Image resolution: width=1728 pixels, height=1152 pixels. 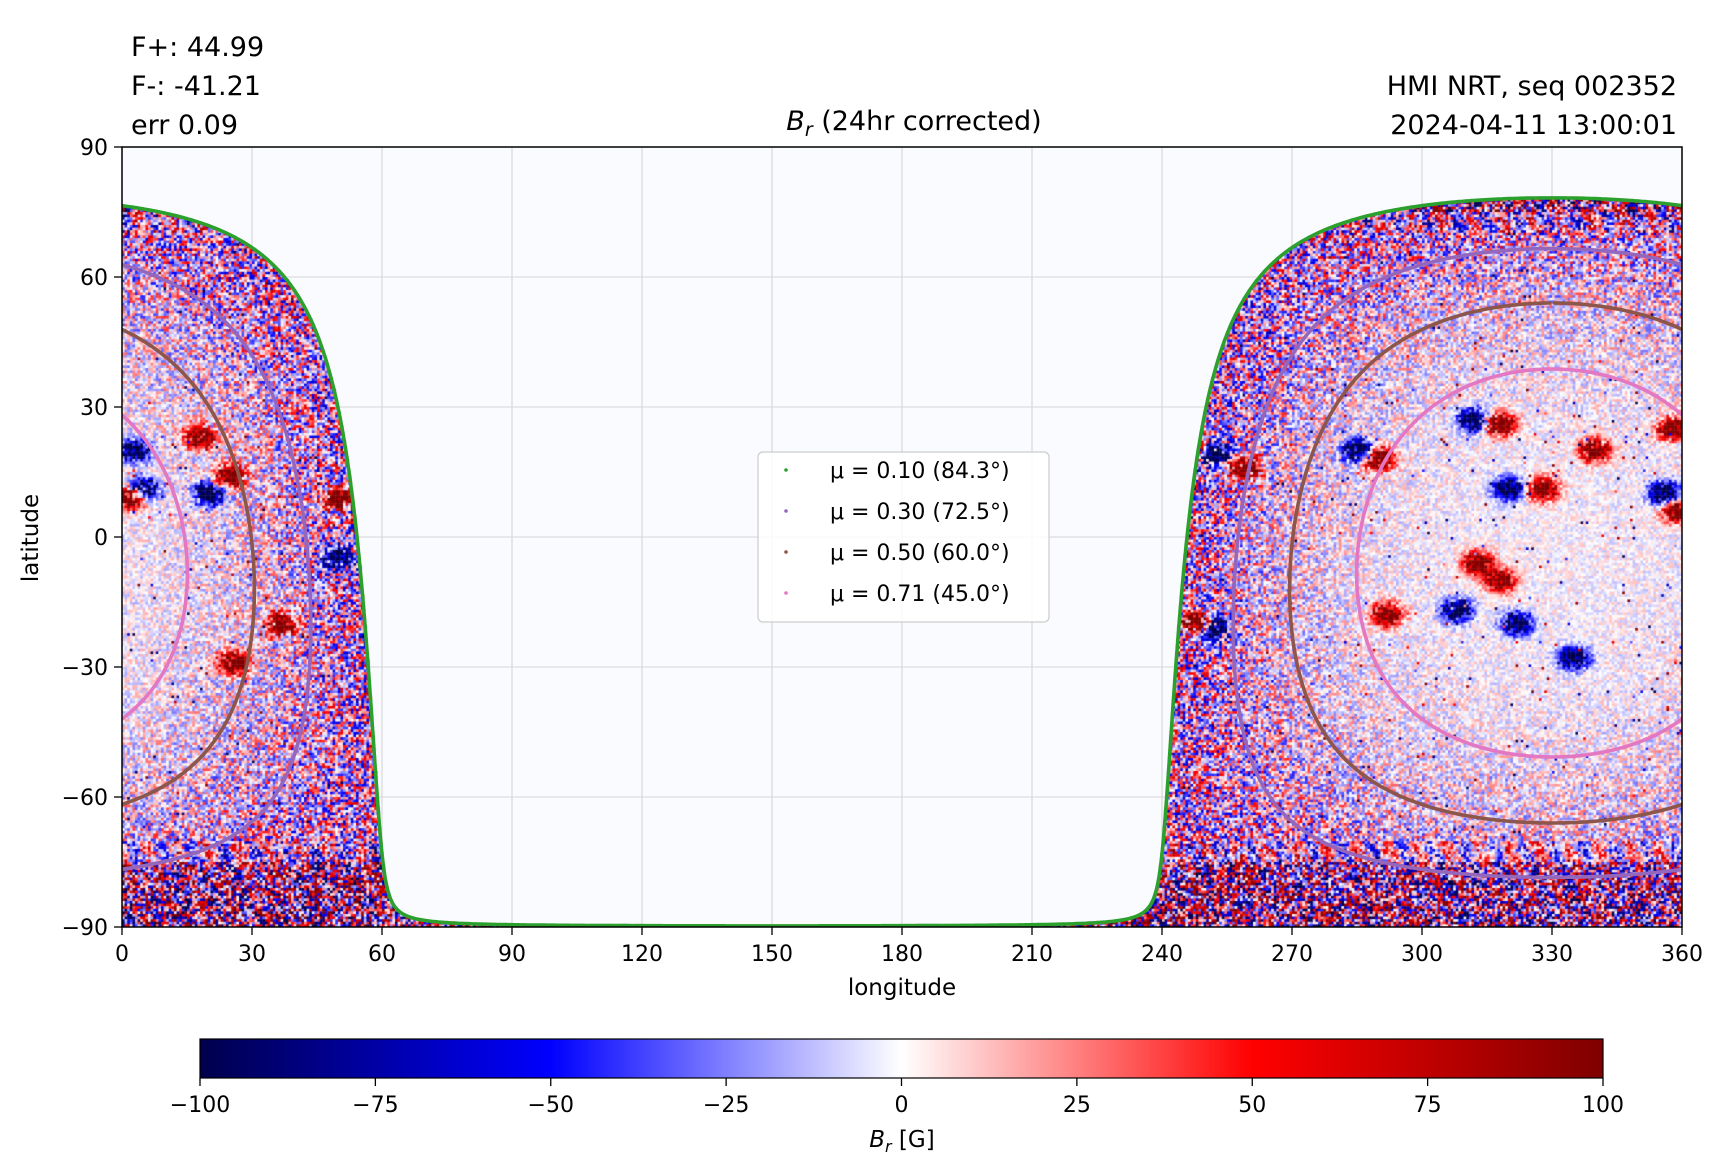 I want to click on legend-box, so click(x=903, y=537).